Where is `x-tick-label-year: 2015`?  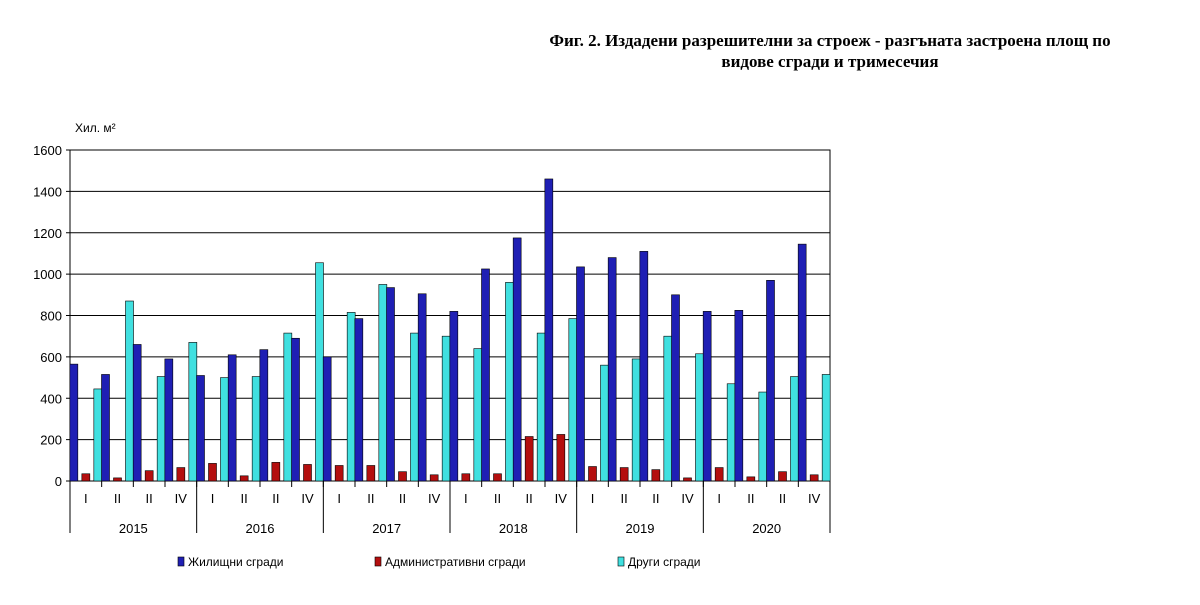
x-tick-label-year: 2015 is located at coordinates (133, 528).